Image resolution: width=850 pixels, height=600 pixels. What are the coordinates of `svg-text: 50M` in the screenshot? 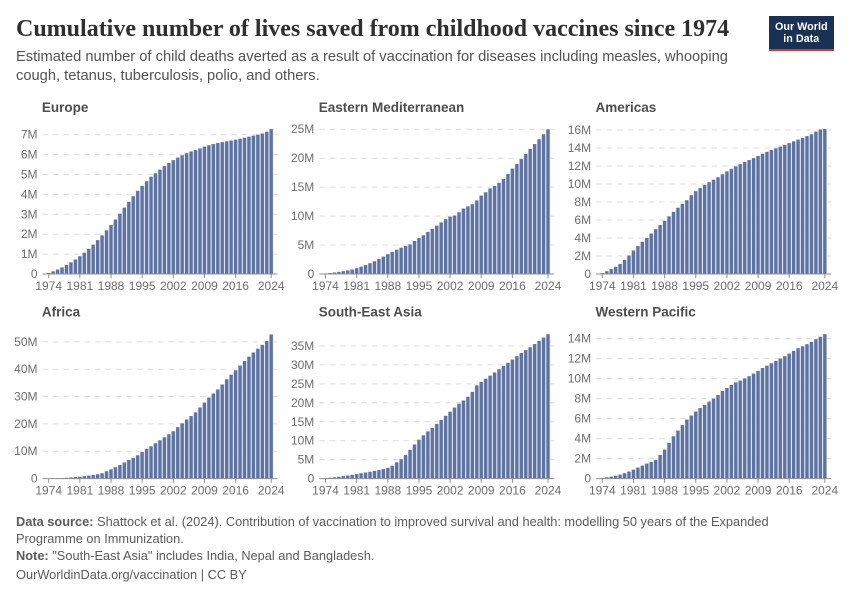 It's located at (25, 342).